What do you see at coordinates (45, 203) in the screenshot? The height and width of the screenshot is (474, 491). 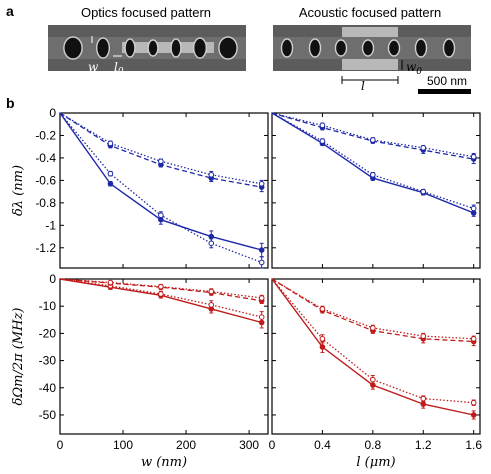 I see `y-tick-label: -0.8` at bounding box center [45, 203].